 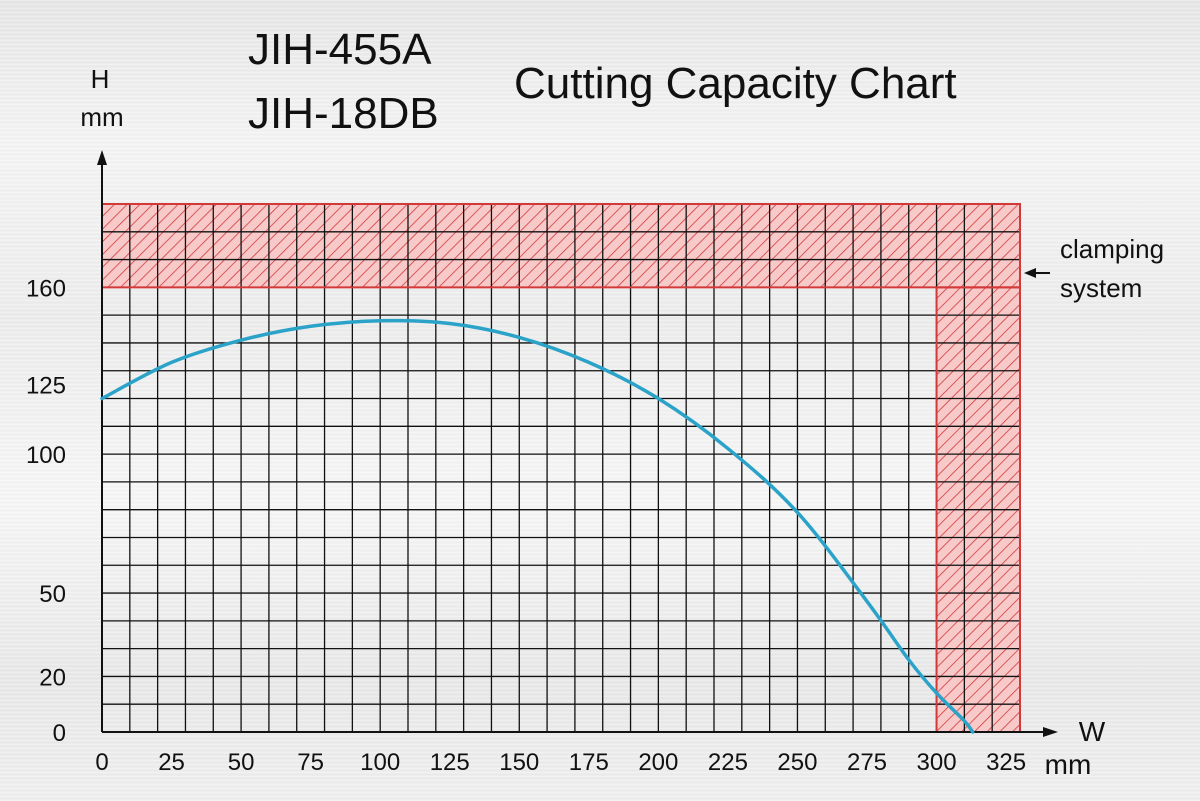 What do you see at coordinates (450, 762) in the screenshot?
I see `x-tick-label: 125` at bounding box center [450, 762].